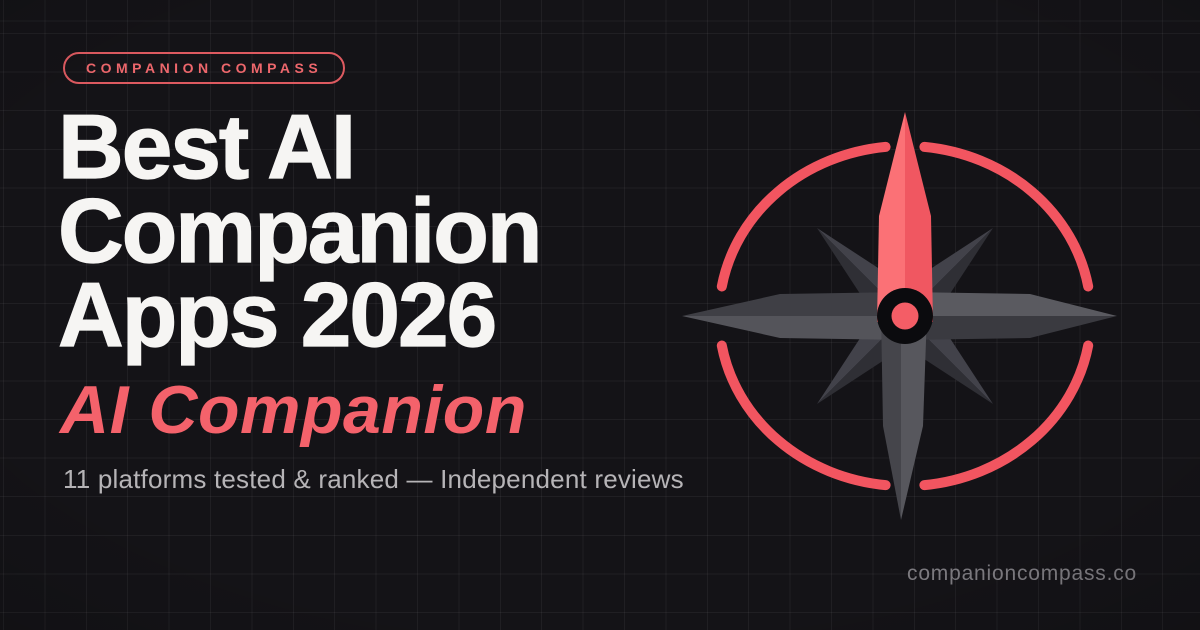 This screenshot has height=630, width=1200. Describe the element at coordinates (206, 147) in the screenshot. I see `title-line-1: Best AI` at that location.